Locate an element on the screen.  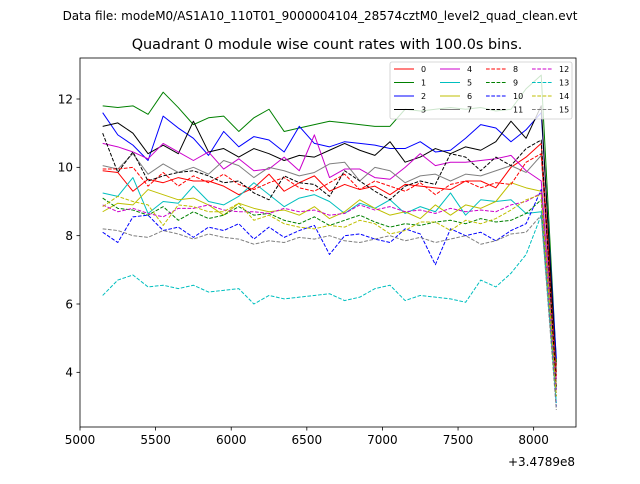
legend-label-12: 12 is located at coordinates (564, 69).